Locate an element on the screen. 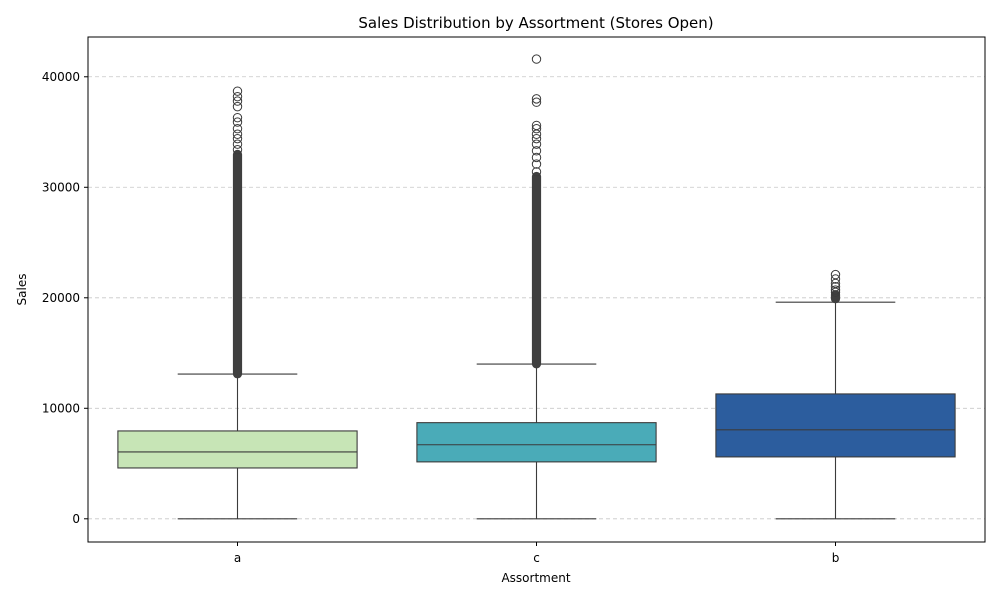 This screenshot has width=1000, height=600. y-tick-label: 20000 is located at coordinates (61, 298).